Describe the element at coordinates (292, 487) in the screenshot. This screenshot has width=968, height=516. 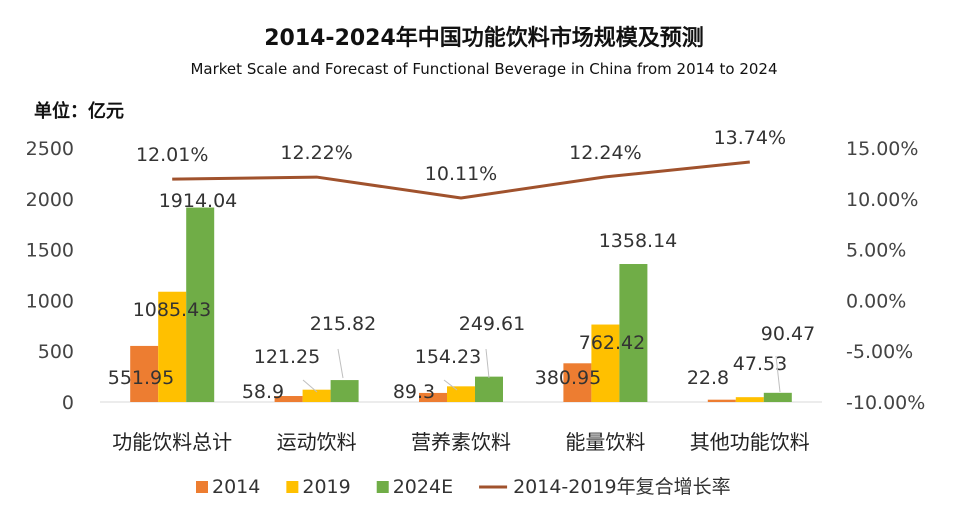
I see `legend-swatch-2019` at that location.